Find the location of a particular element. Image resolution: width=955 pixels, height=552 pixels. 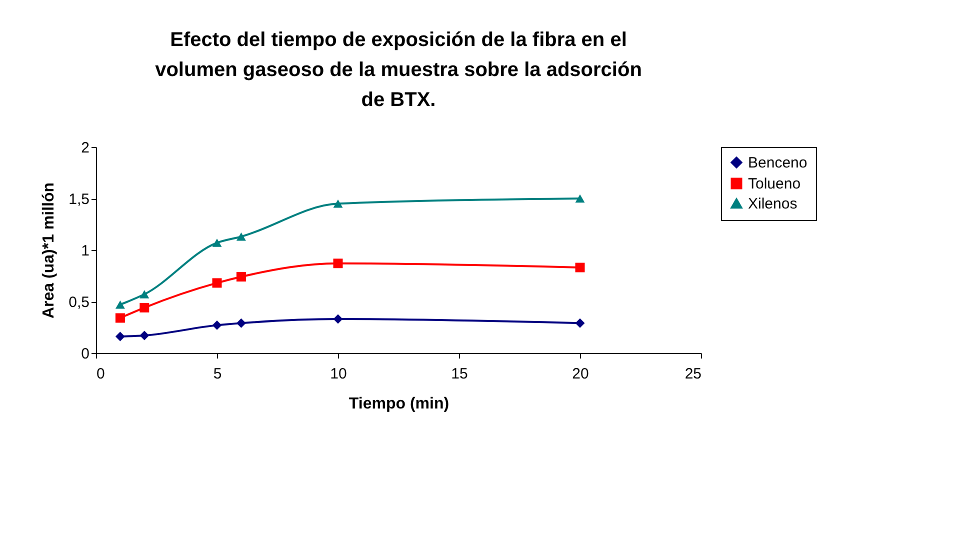

x-tick-label: 20 is located at coordinates (580, 374).